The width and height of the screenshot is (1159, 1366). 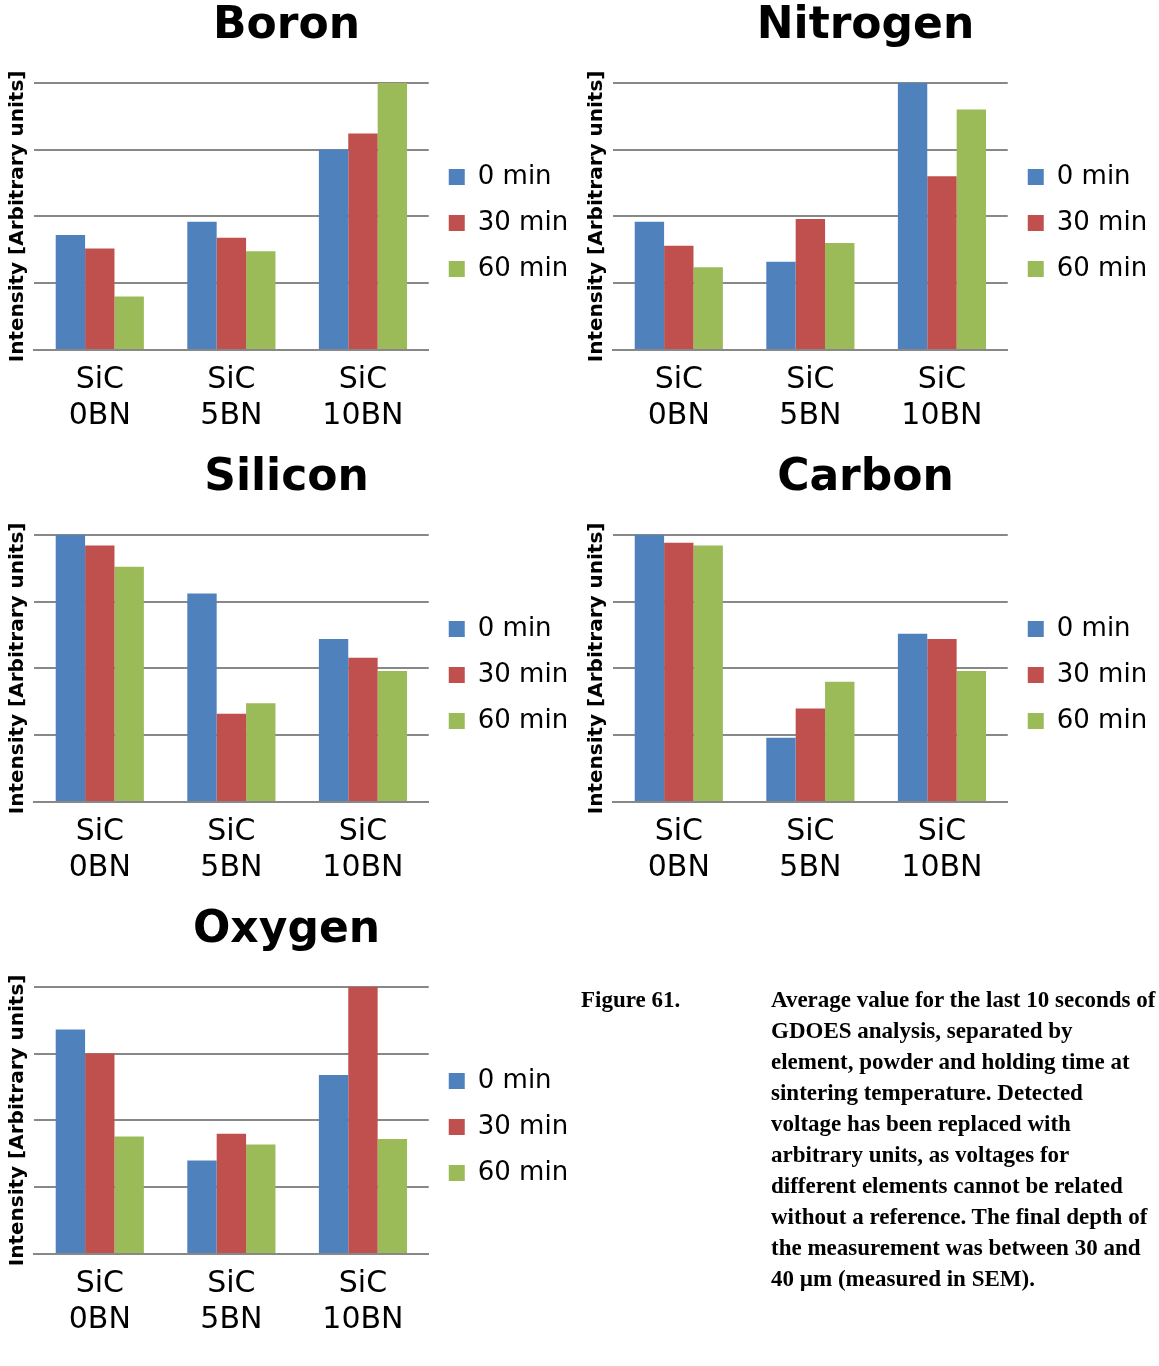 What do you see at coordinates (865, 24) in the screenshot?
I see `chart-title: Nitrogen` at bounding box center [865, 24].